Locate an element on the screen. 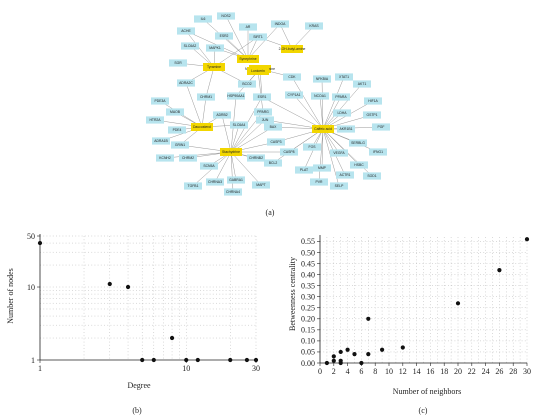 The width and height of the screenshot is (554, 420). target-node: ACHE is located at coordinates (186, 31).